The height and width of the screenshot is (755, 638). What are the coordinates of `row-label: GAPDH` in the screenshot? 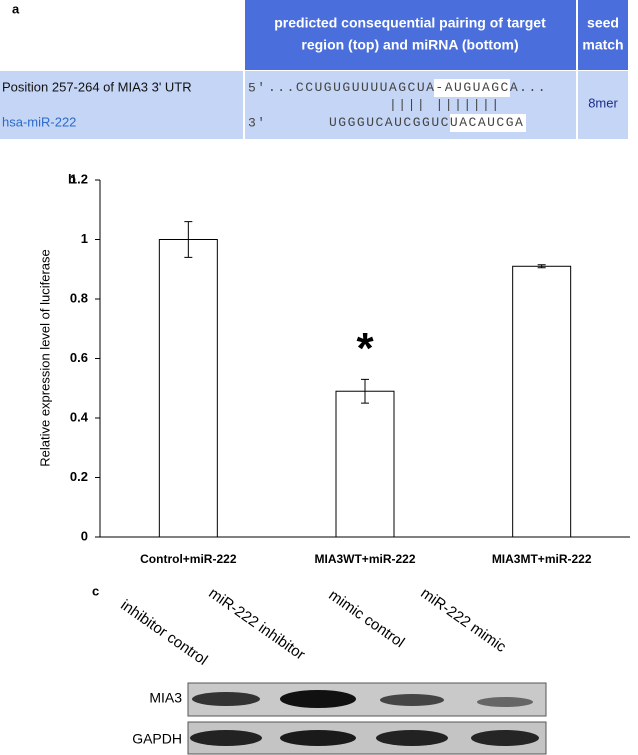 It's located at (157, 739).